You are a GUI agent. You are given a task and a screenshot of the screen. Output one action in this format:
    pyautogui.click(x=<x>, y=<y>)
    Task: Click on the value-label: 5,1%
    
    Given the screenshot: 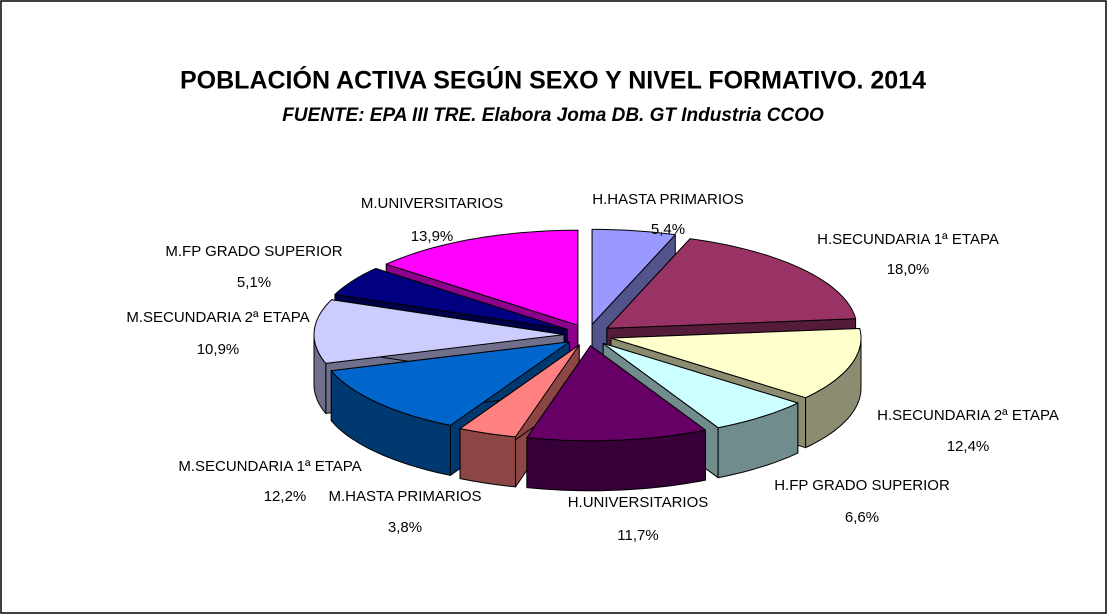 What is the action you would take?
    pyautogui.click(x=254, y=282)
    